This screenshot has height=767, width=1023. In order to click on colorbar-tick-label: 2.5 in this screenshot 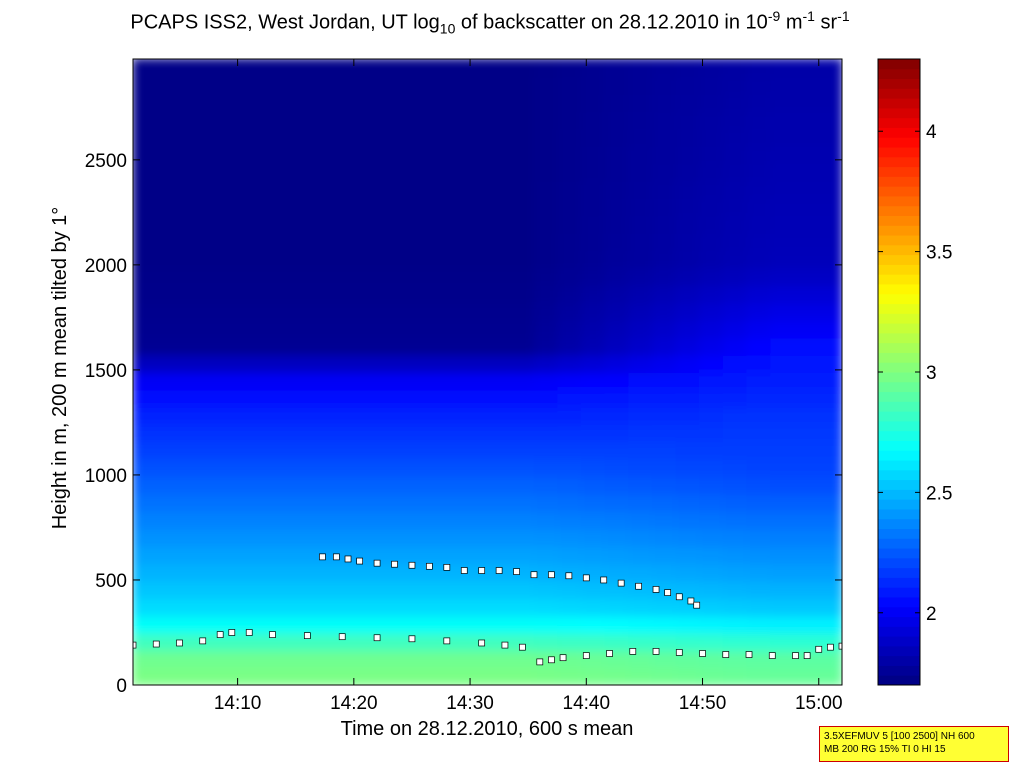, I will do `click(939, 493)`.